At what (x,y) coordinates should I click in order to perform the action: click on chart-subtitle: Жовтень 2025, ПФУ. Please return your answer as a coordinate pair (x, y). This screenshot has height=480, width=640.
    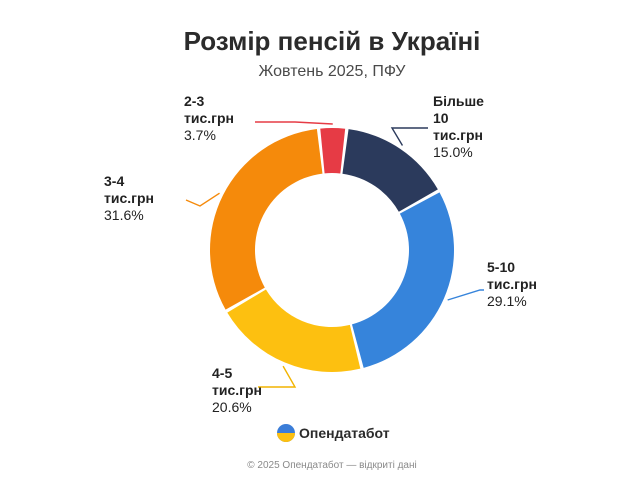
    Looking at the image, I should click on (333, 71).